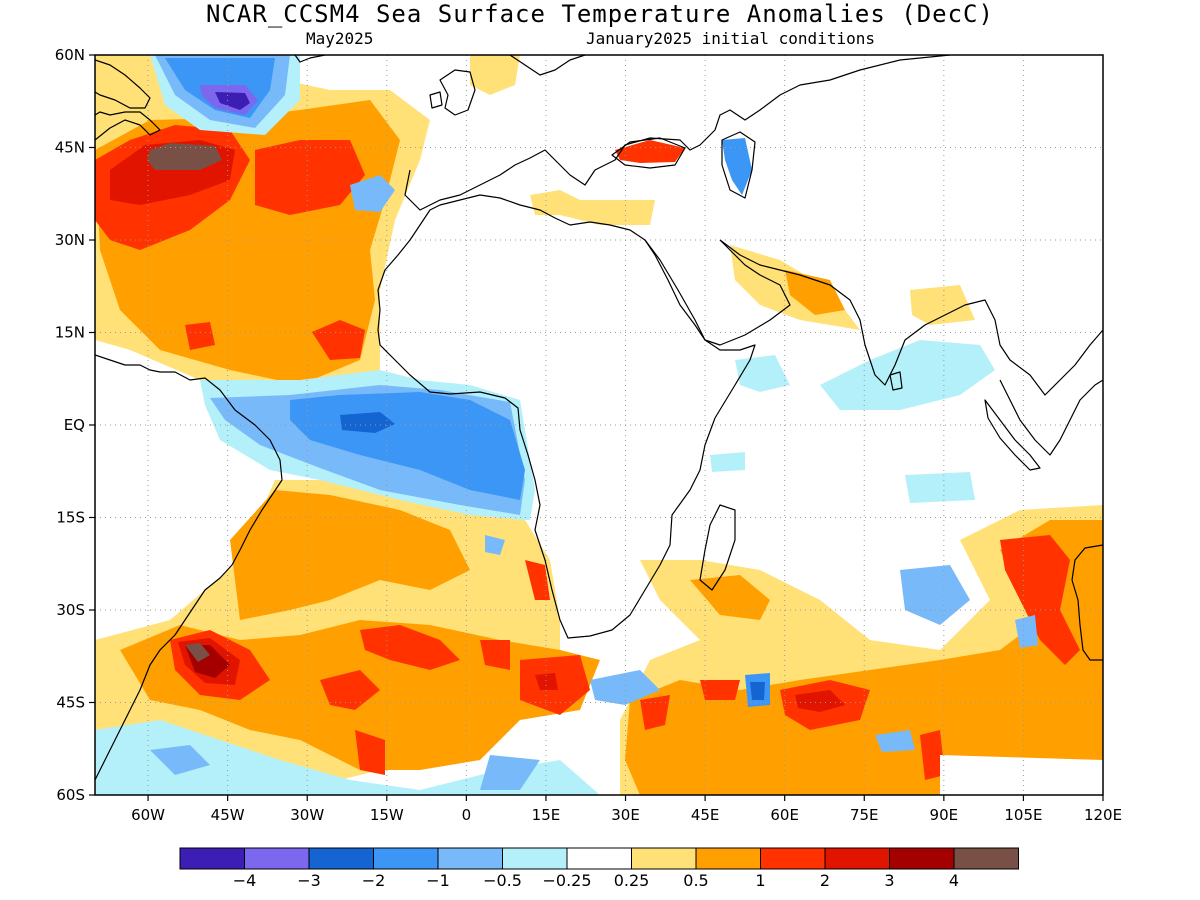 This screenshot has width=1200, height=900. Describe the element at coordinates (310, 59) in the screenshot. I see `coast-greenland` at that location.